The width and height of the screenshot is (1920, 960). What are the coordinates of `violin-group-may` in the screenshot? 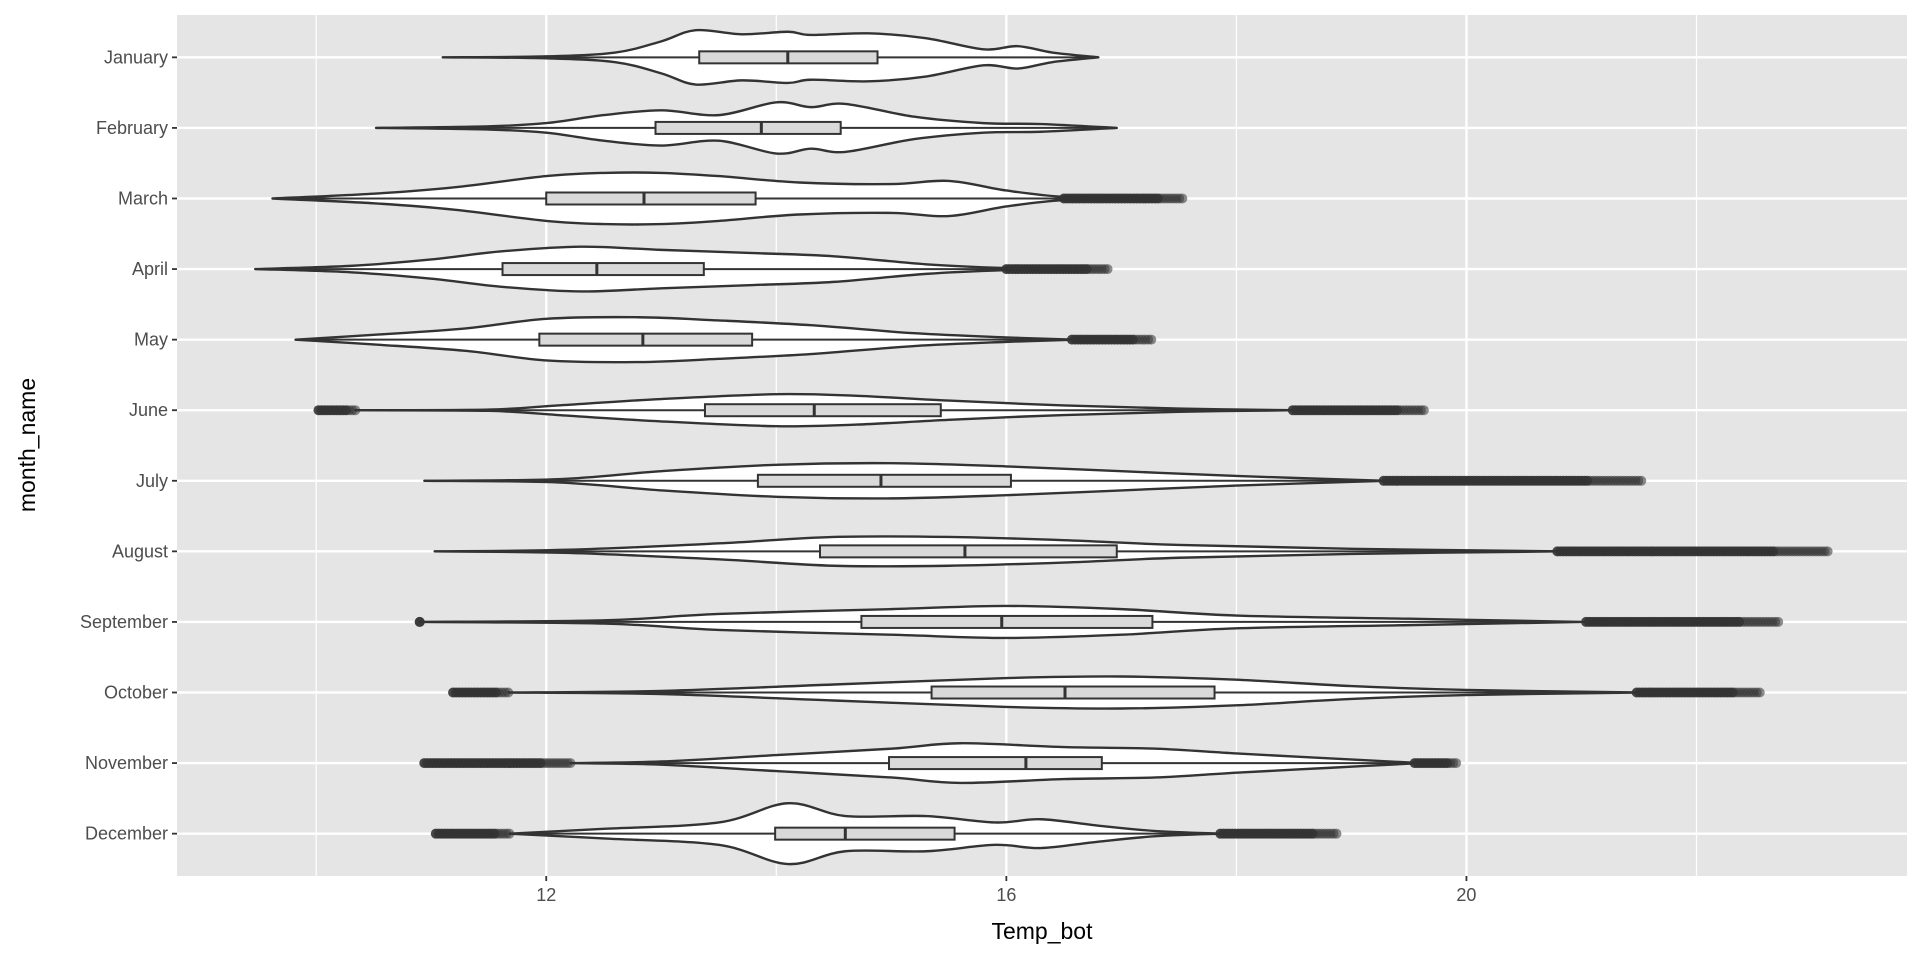 It's located at (725, 339).